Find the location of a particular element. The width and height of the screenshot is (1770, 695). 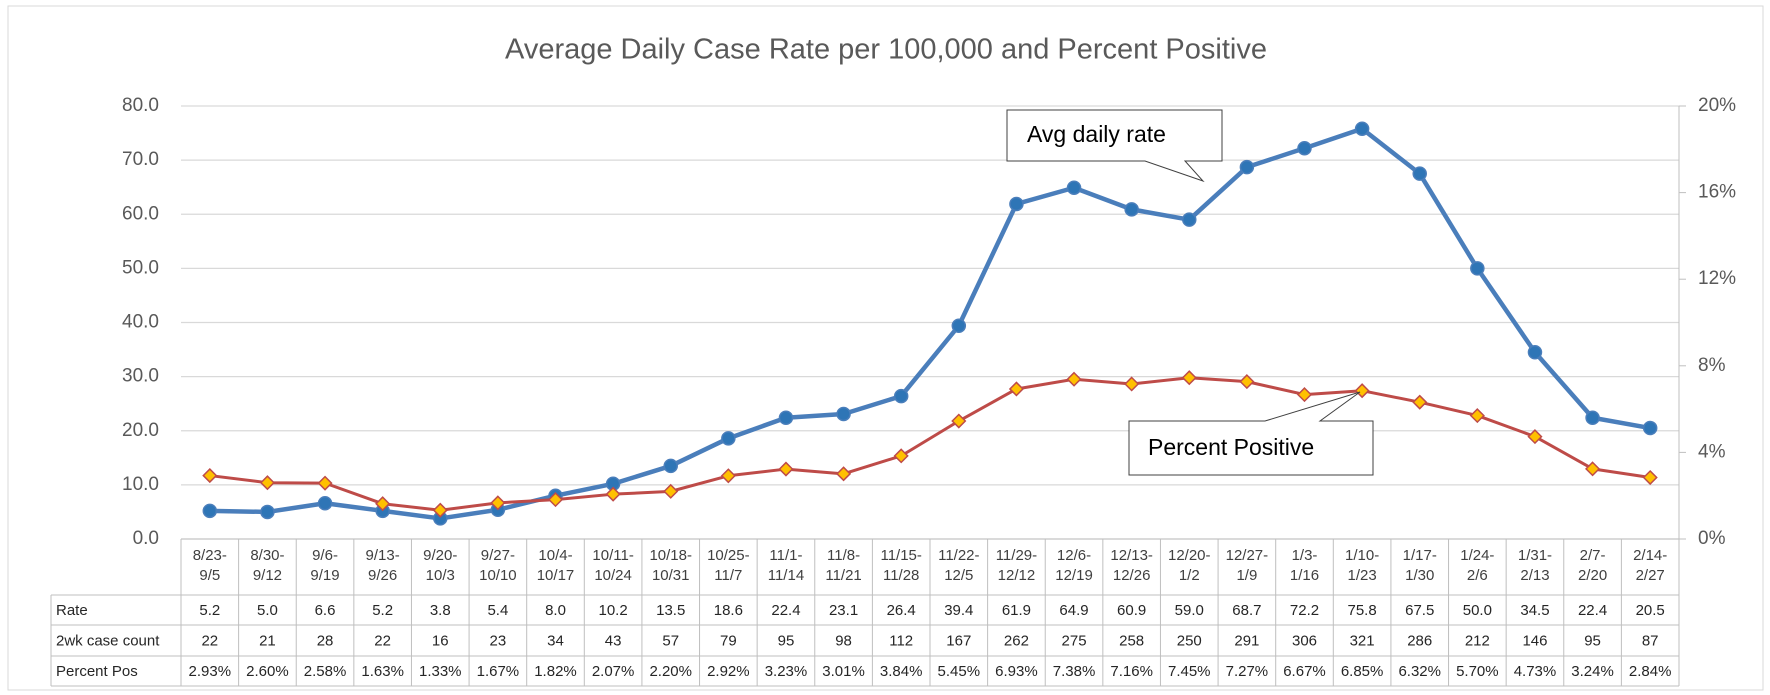

x-tick-label: 11/22-12/5 is located at coordinates (958, 565).